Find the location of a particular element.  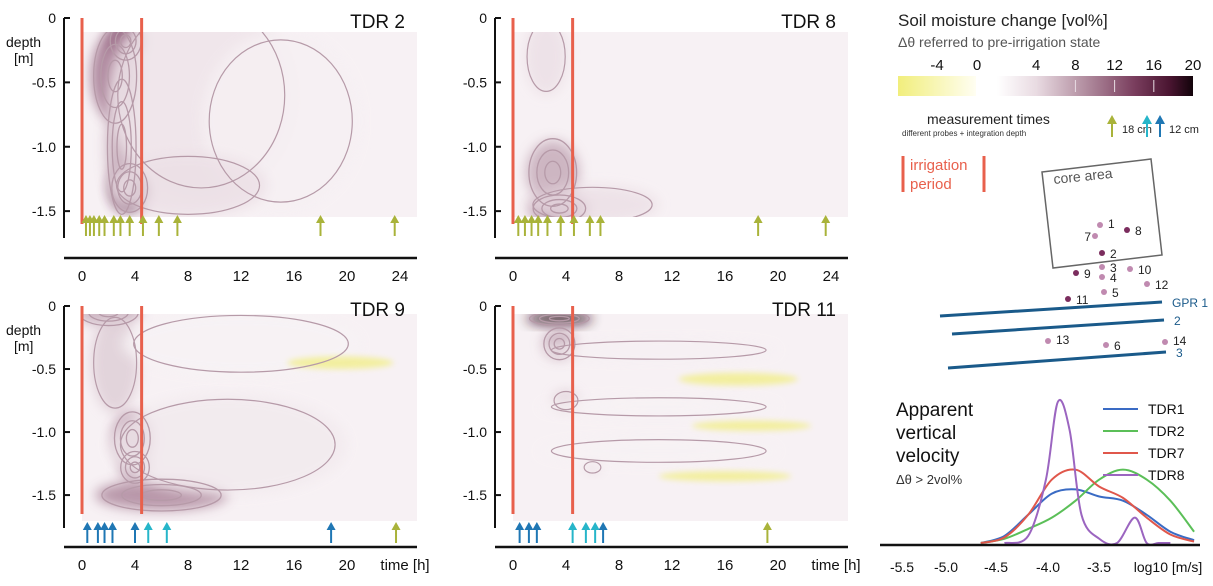

gpr-lines: GPR 1 2 3 is located at coordinates (1073, 333).